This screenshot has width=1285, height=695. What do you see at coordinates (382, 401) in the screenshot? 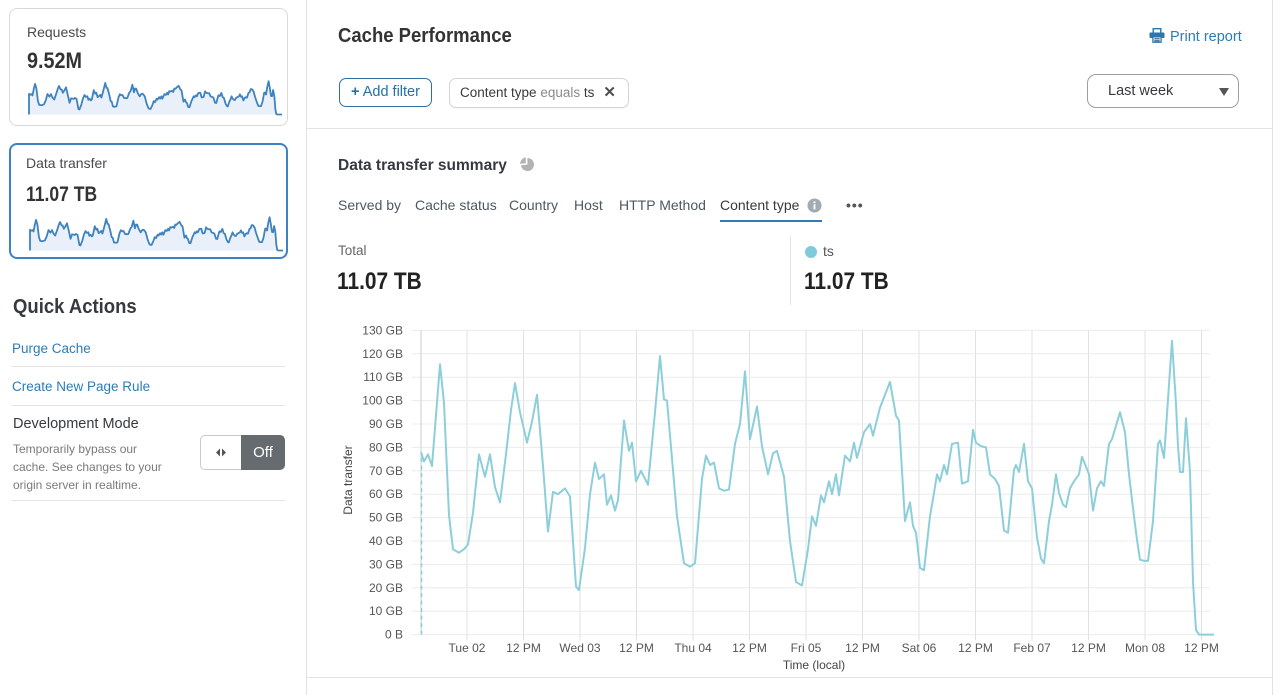
I see `svg-text: 100 GB` at bounding box center [382, 401].